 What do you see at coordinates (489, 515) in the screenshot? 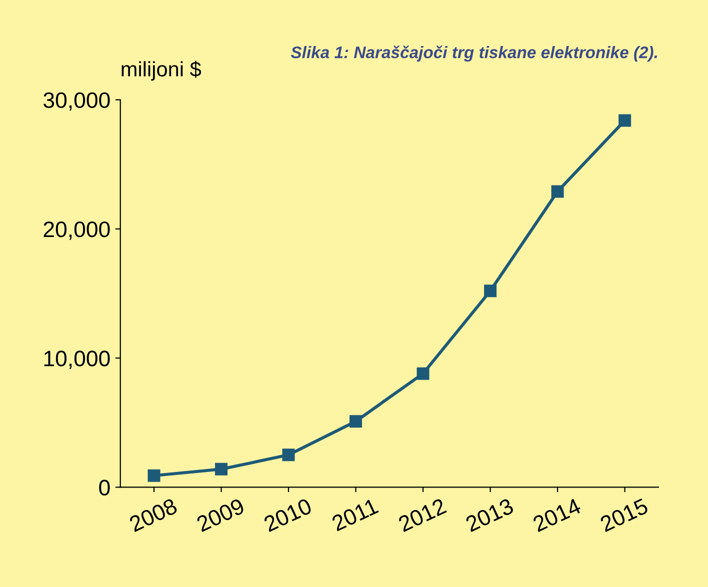
I see `x-tick-label: 2013` at bounding box center [489, 515].